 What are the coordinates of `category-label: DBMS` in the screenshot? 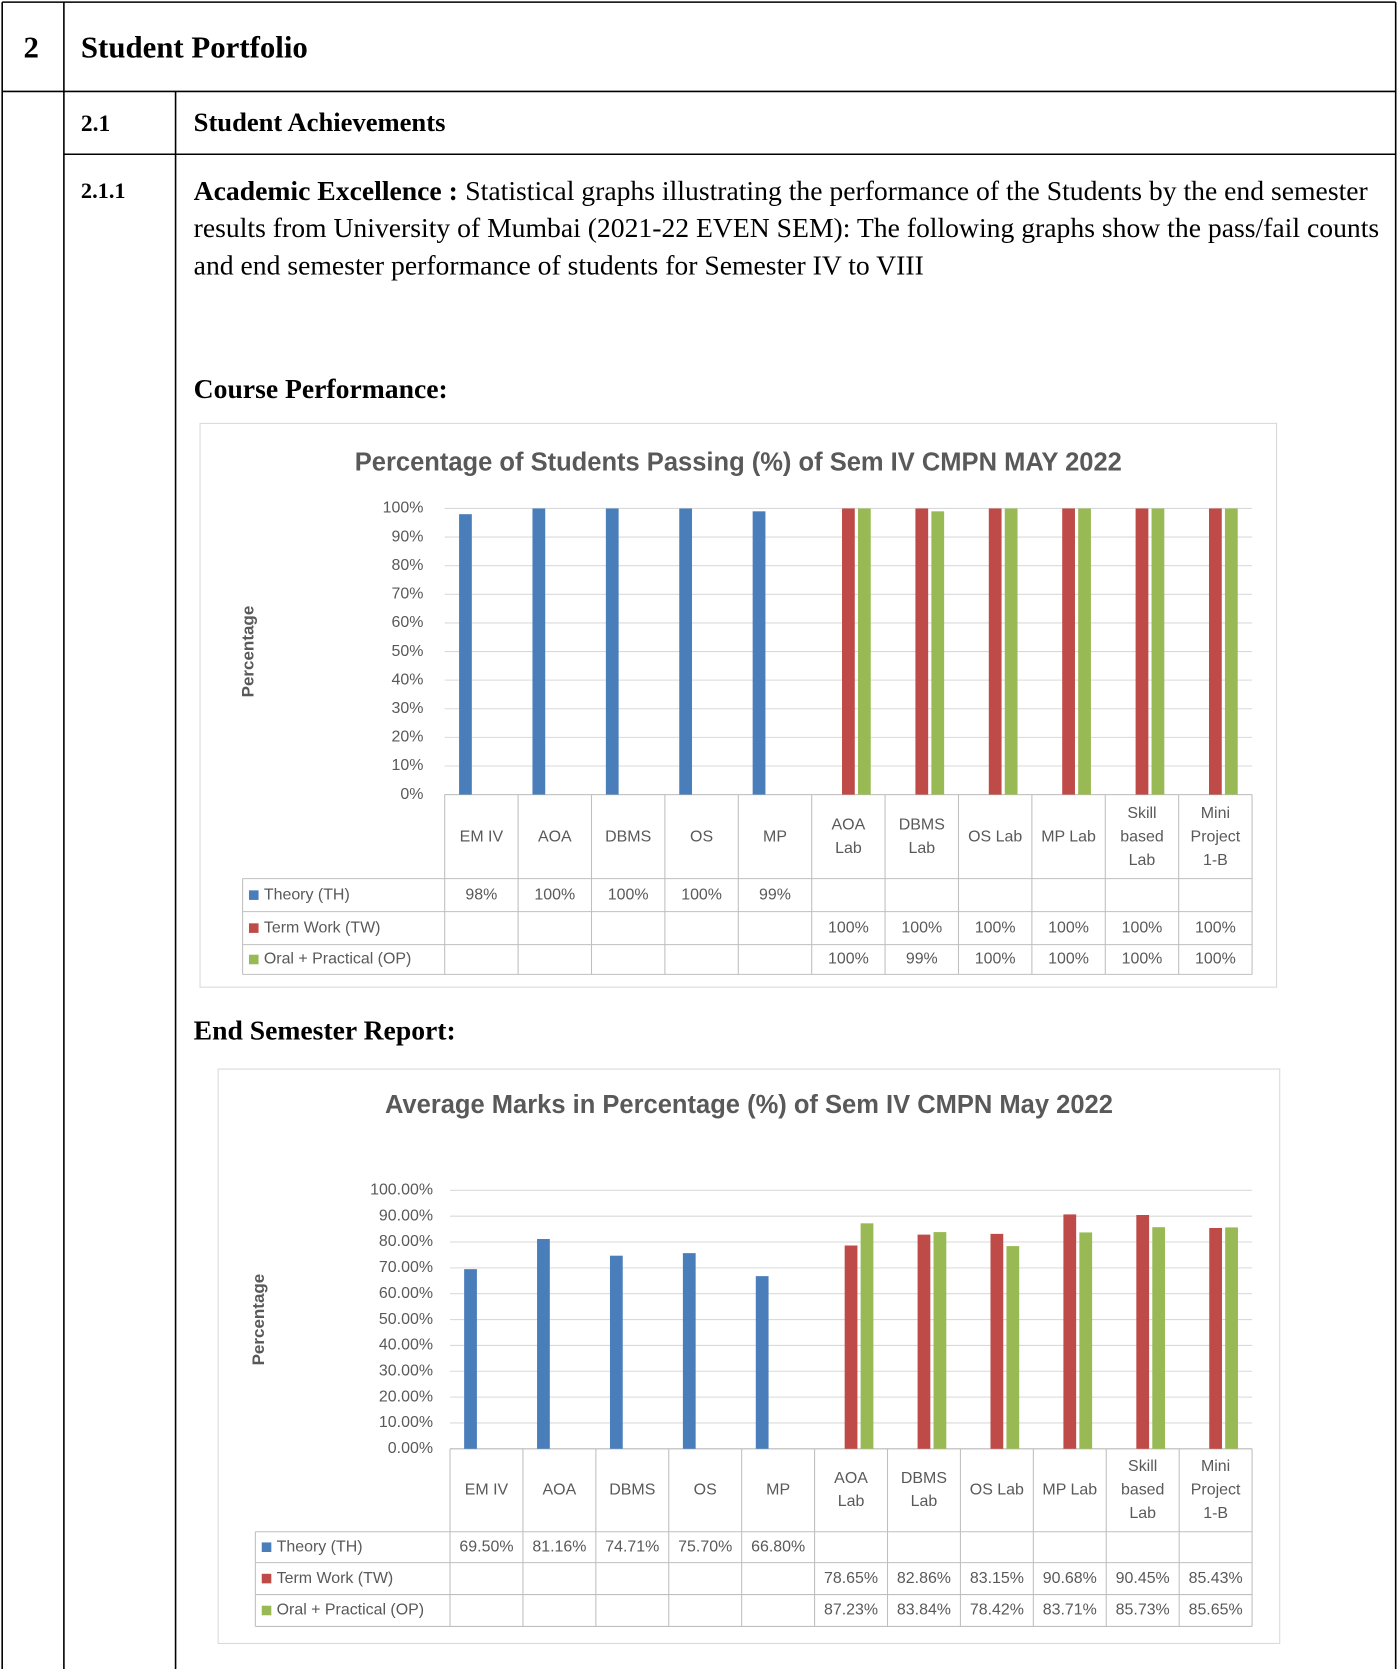 It's located at (628, 836).